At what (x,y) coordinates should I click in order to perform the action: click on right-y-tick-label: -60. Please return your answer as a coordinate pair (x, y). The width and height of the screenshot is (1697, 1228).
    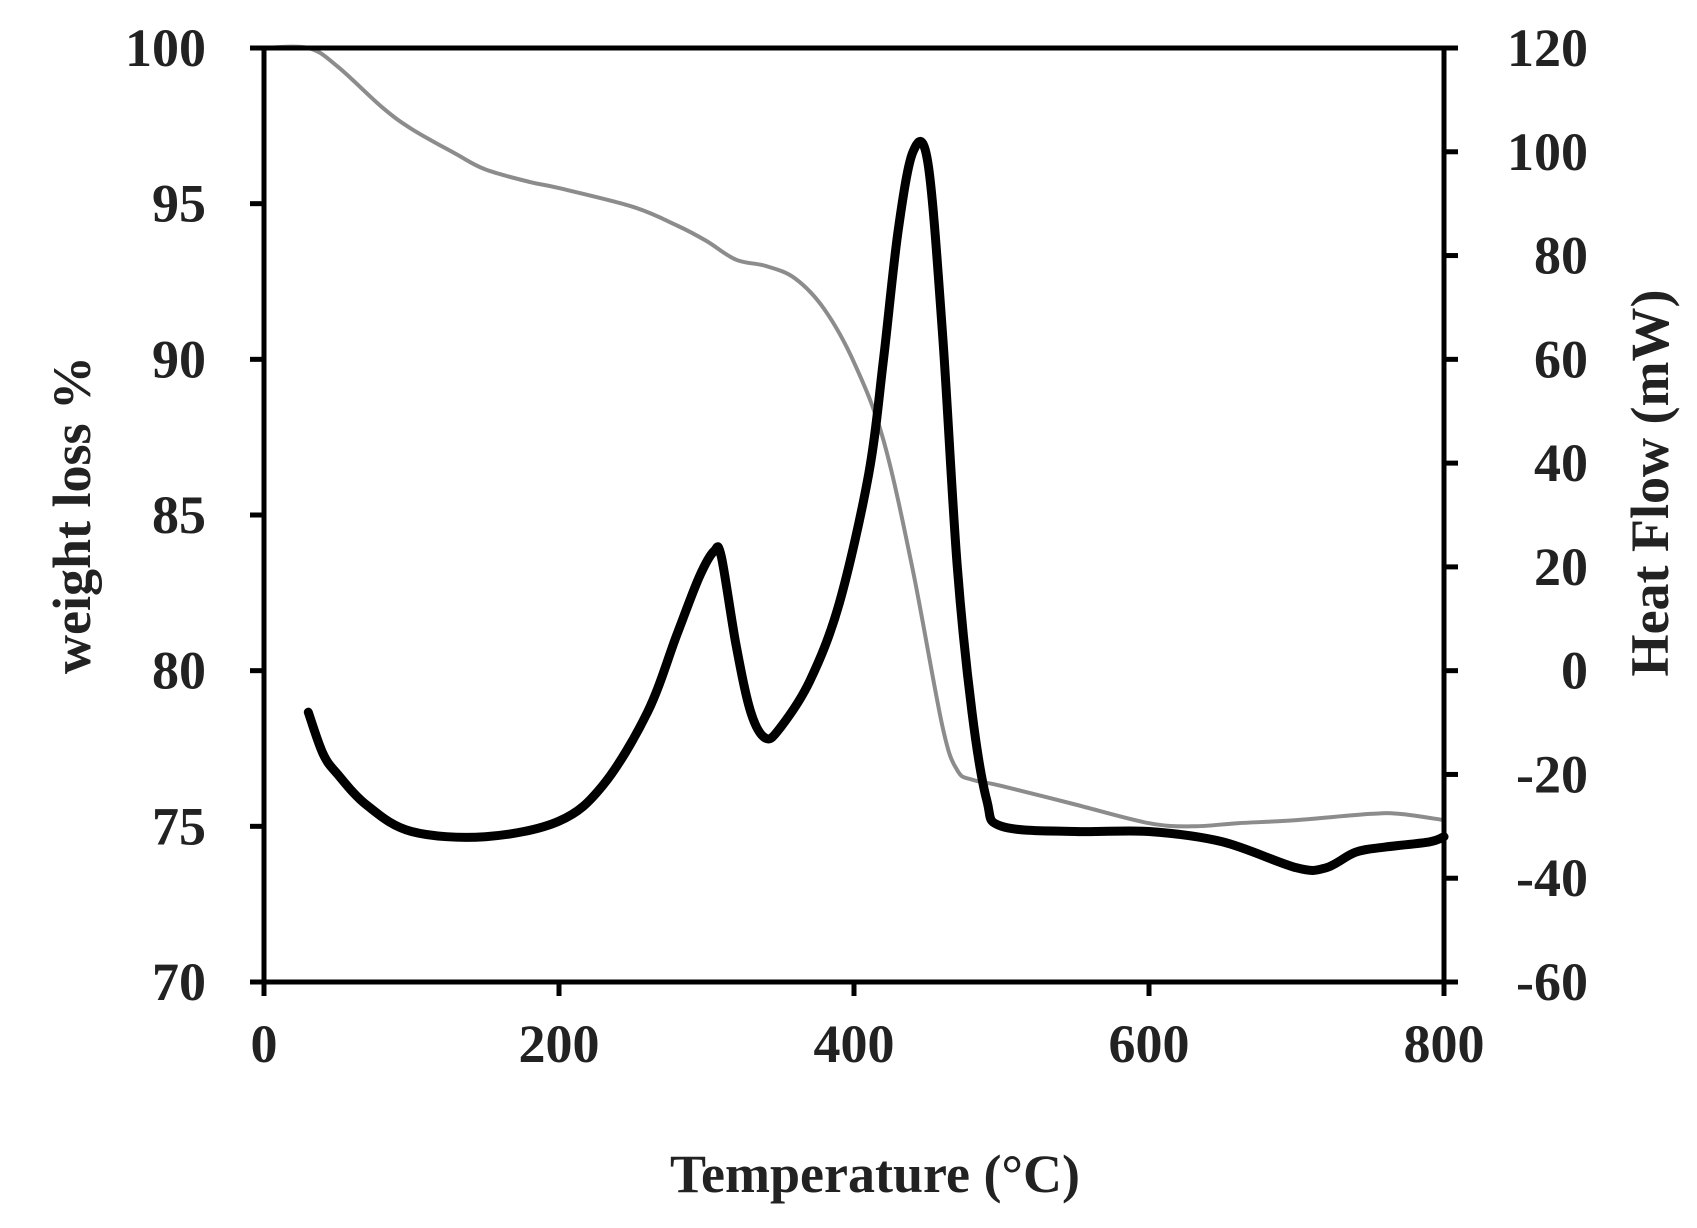
    Looking at the image, I should click on (1552, 982).